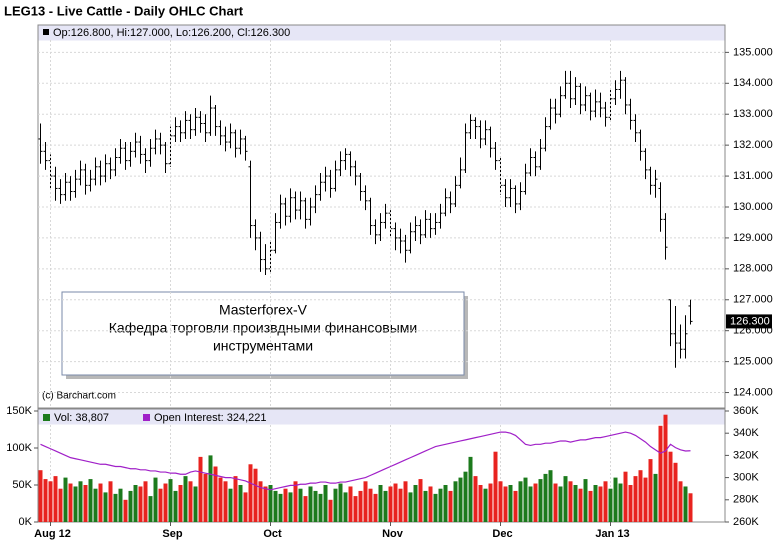  I want to click on last-price-label: 126.300, so click(750, 321).